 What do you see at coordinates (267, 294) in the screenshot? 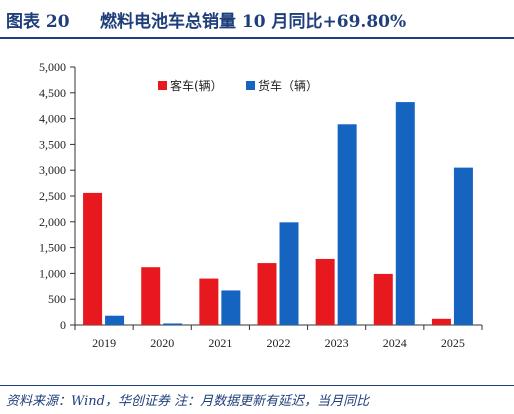
I see `bar-bus-2022` at bounding box center [267, 294].